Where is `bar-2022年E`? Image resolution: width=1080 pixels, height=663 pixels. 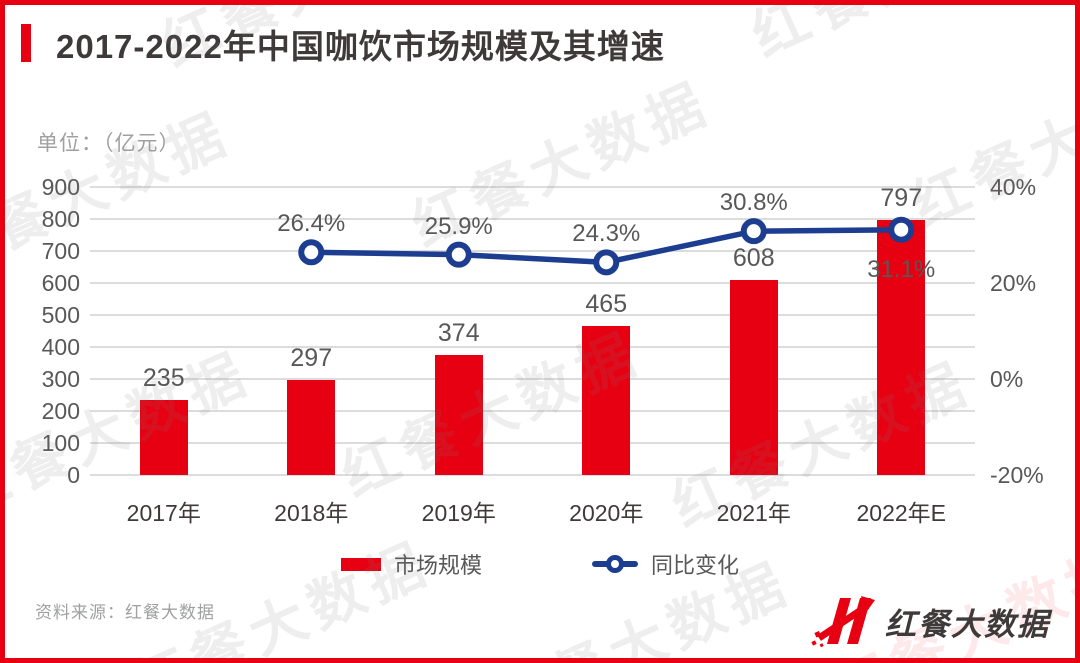 bar-2022年E is located at coordinates (901, 347).